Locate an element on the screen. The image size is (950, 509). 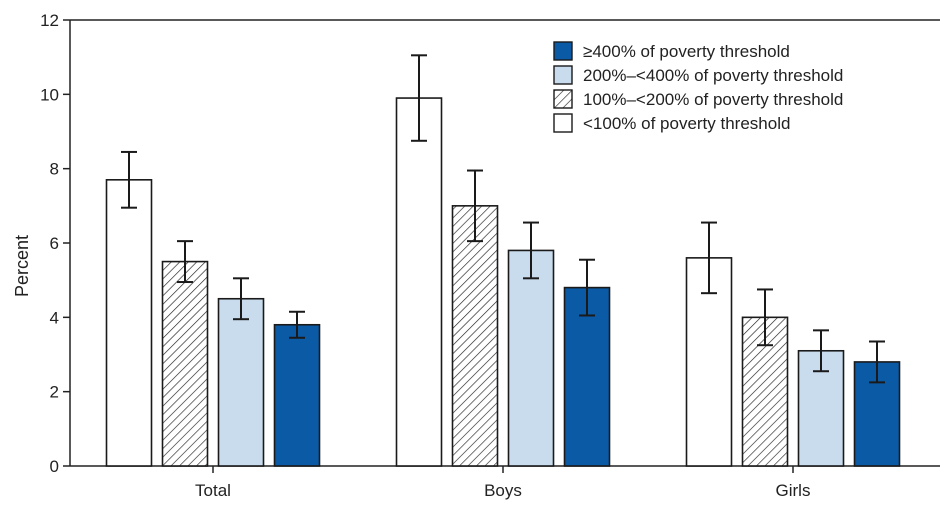
legend-label: <100% of poverty threshold is located at coordinates (686, 123).